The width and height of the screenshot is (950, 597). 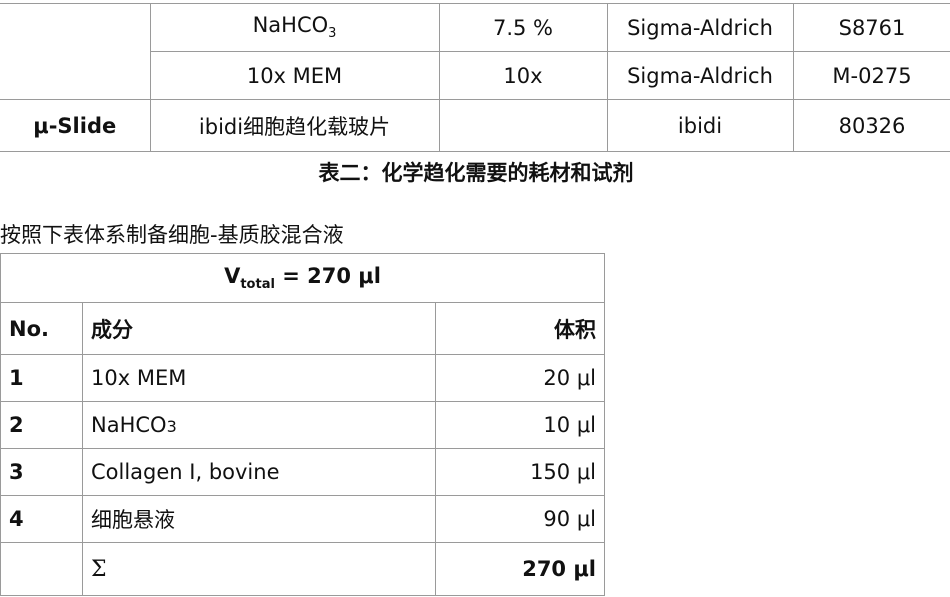 I want to click on table-row: 4 细胞悬液 90 μl, so click(x=303, y=519).